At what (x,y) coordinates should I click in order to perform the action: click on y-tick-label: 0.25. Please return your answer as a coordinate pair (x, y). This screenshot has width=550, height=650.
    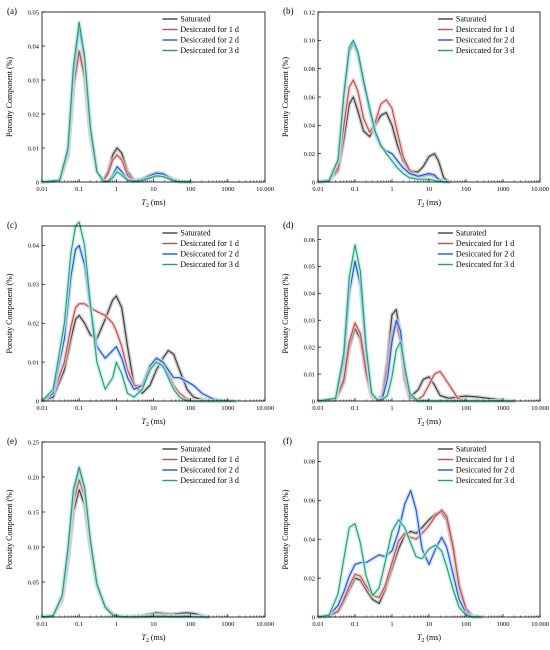
    Looking at the image, I should click on (33, 442).